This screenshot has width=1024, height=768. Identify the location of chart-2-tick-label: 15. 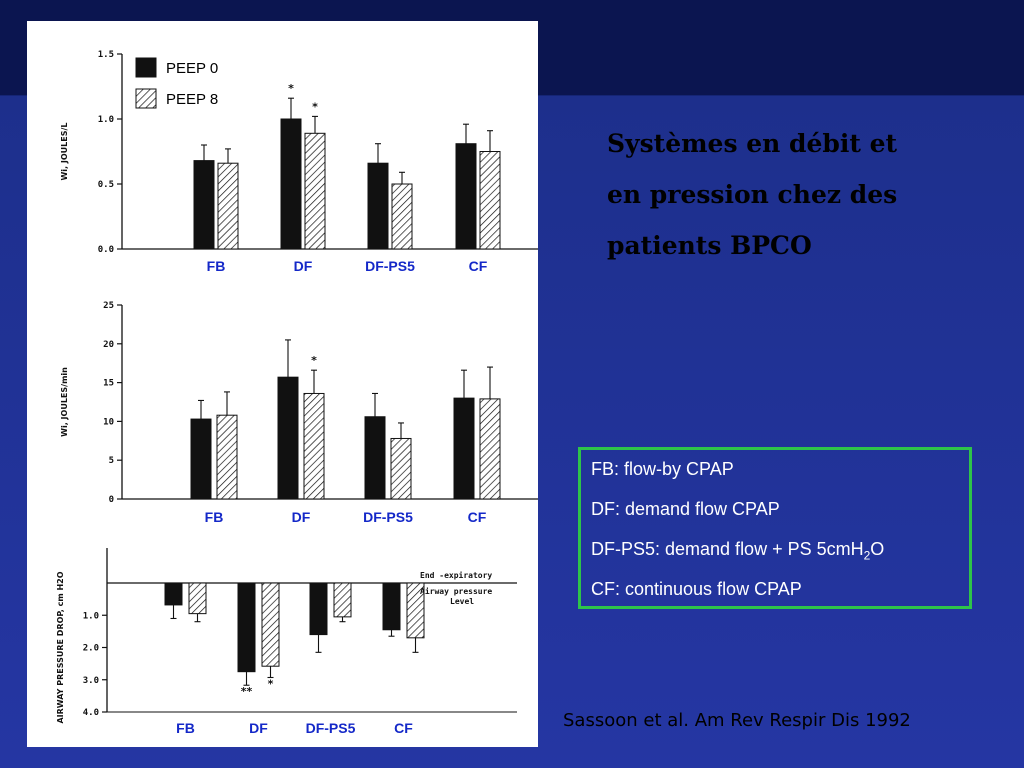
(108, 384).